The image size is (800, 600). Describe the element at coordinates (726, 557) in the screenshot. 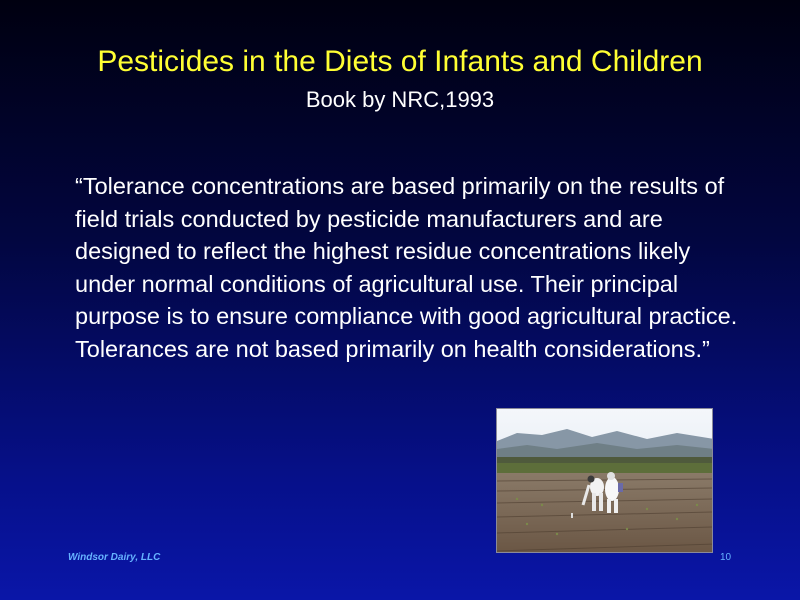

I see `page-number: 10` at that location.